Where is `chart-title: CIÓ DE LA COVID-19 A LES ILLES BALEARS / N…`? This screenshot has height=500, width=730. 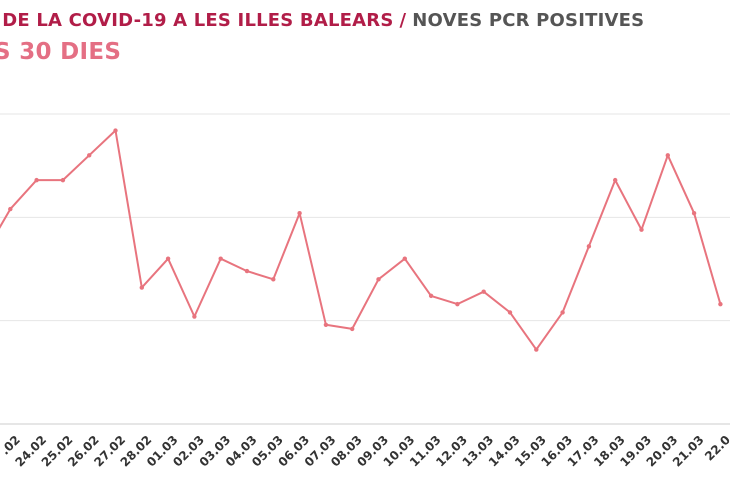
chart-title: CIÓ DE LA COVID-19 A LES ILLES BALEARS / N… is located at coordinates (322, 20).